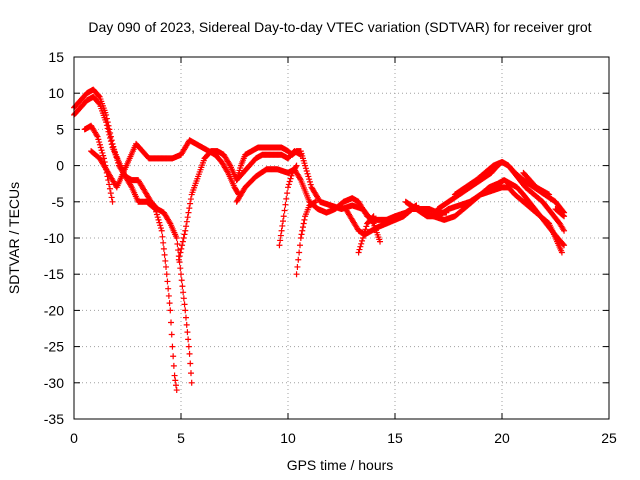 The height and width of the screenshot is (480, 640). I want to click on series-sat-g, so click(326, 194).